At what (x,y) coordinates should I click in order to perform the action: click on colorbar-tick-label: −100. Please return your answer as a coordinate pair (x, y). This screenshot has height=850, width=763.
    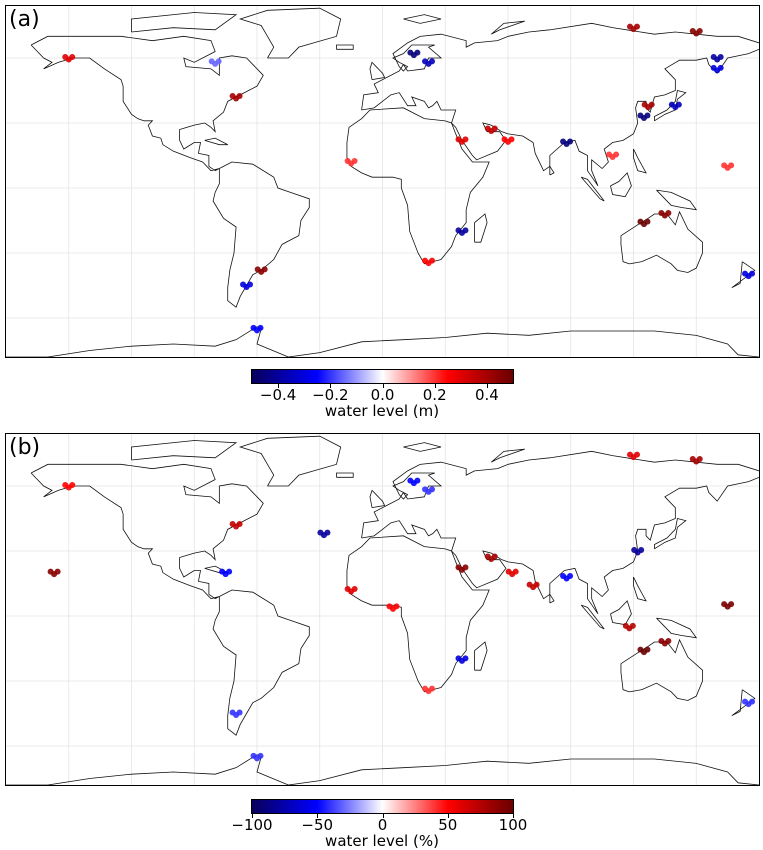
    Looking at the image, I should click on (252, 825).